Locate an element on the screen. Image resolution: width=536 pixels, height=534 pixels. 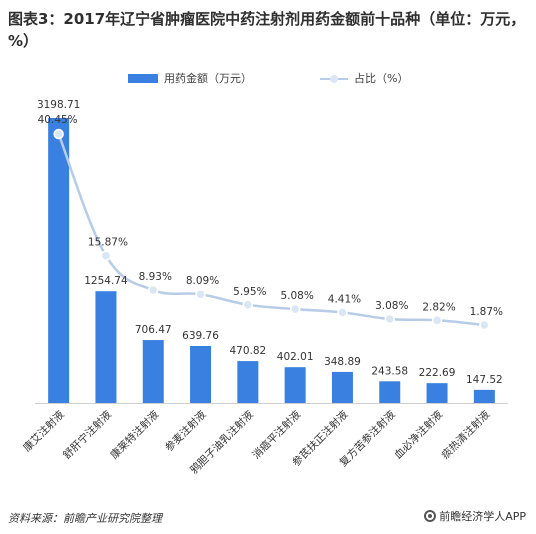
bar-value-label: 1254.74 is located at coordinates (106, 281).